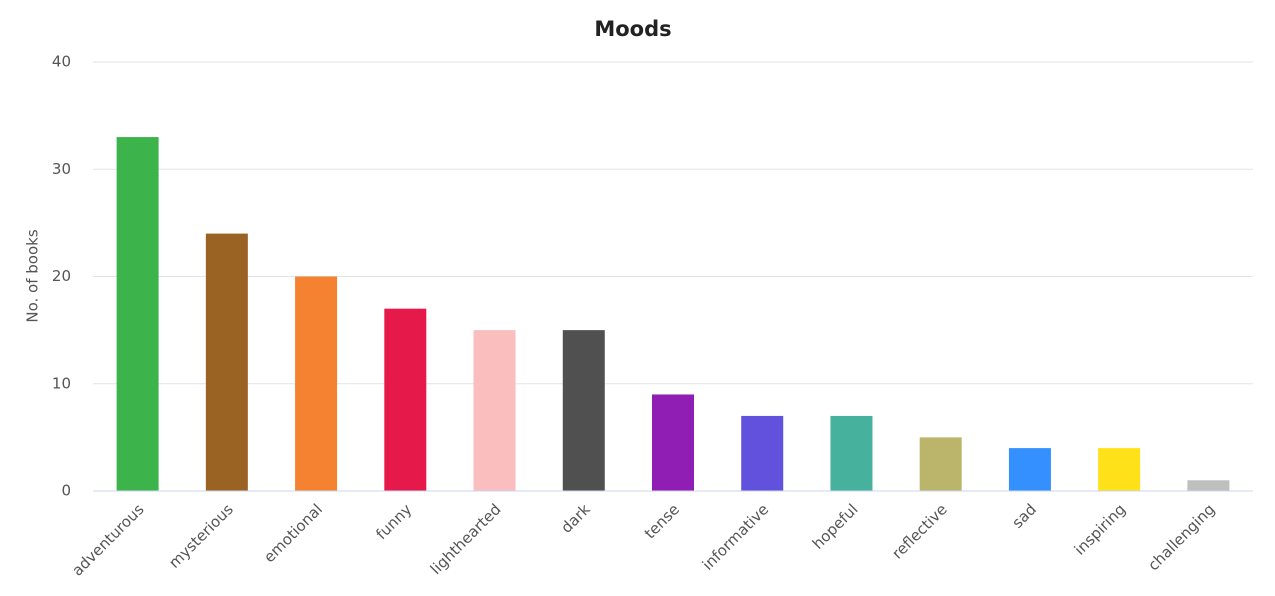  I want to click on x-tick-label: funny, so click(393, 521).